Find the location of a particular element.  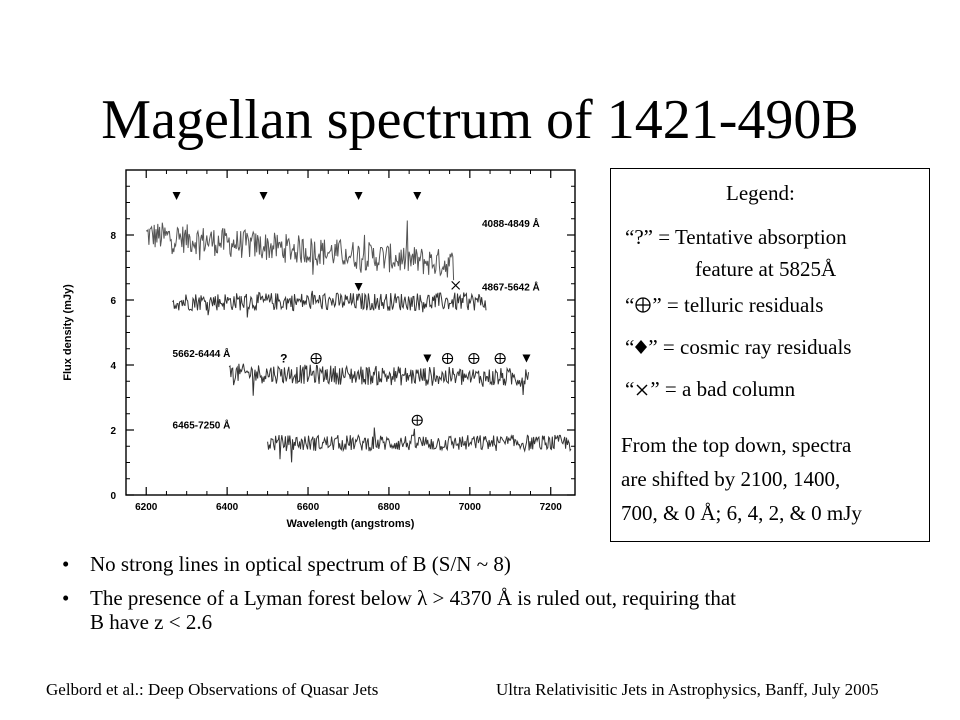

y-tick-label: 6 is located at coordinates (113, 301).